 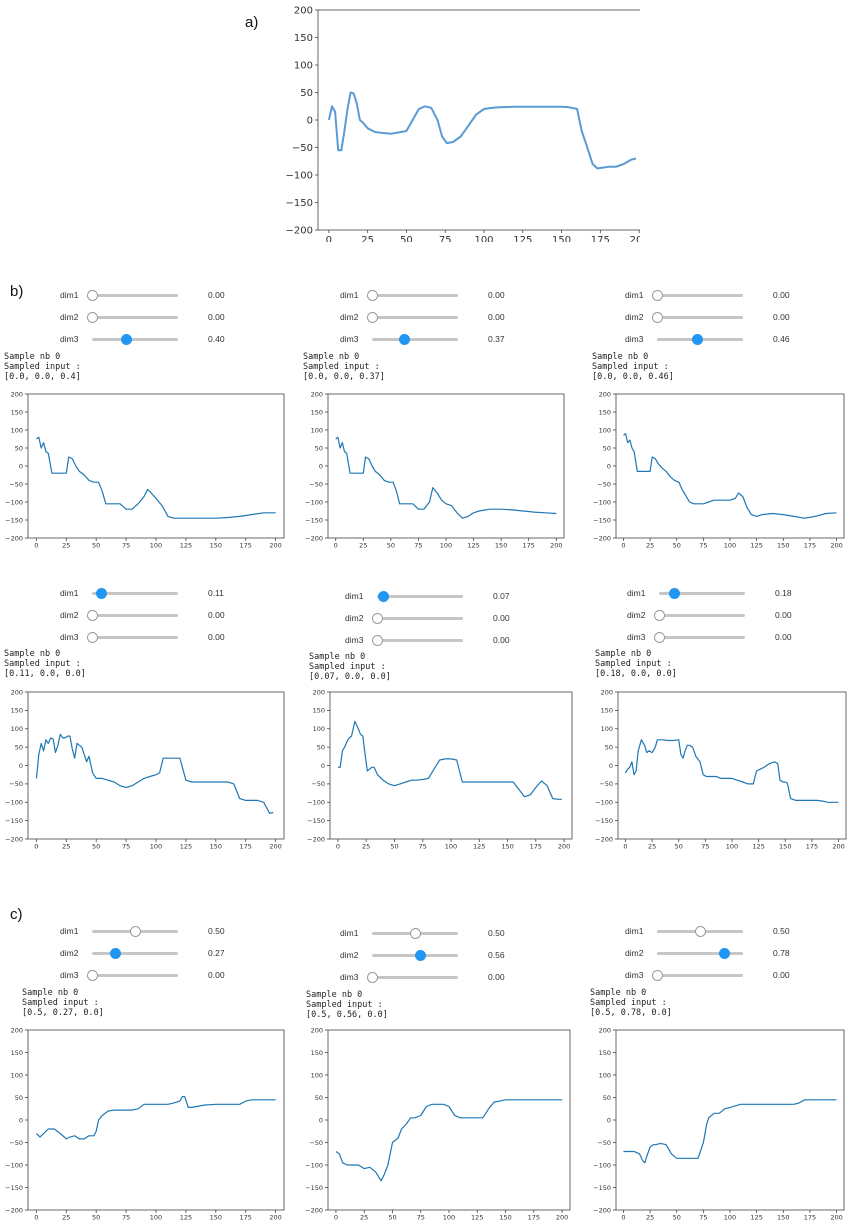 I want to click on x-tick-label: 25, so click(x=66, y=546).